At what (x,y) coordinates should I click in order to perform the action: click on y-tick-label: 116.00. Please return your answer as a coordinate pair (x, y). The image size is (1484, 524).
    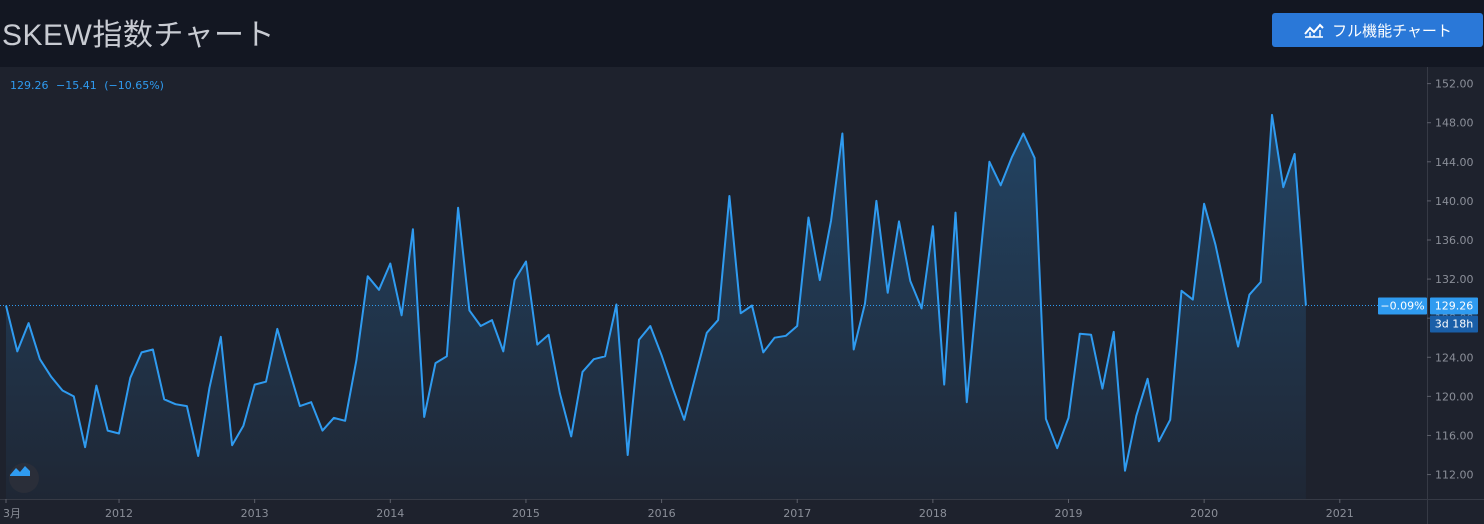
    Looking at the image, I should click on (1454, 435).